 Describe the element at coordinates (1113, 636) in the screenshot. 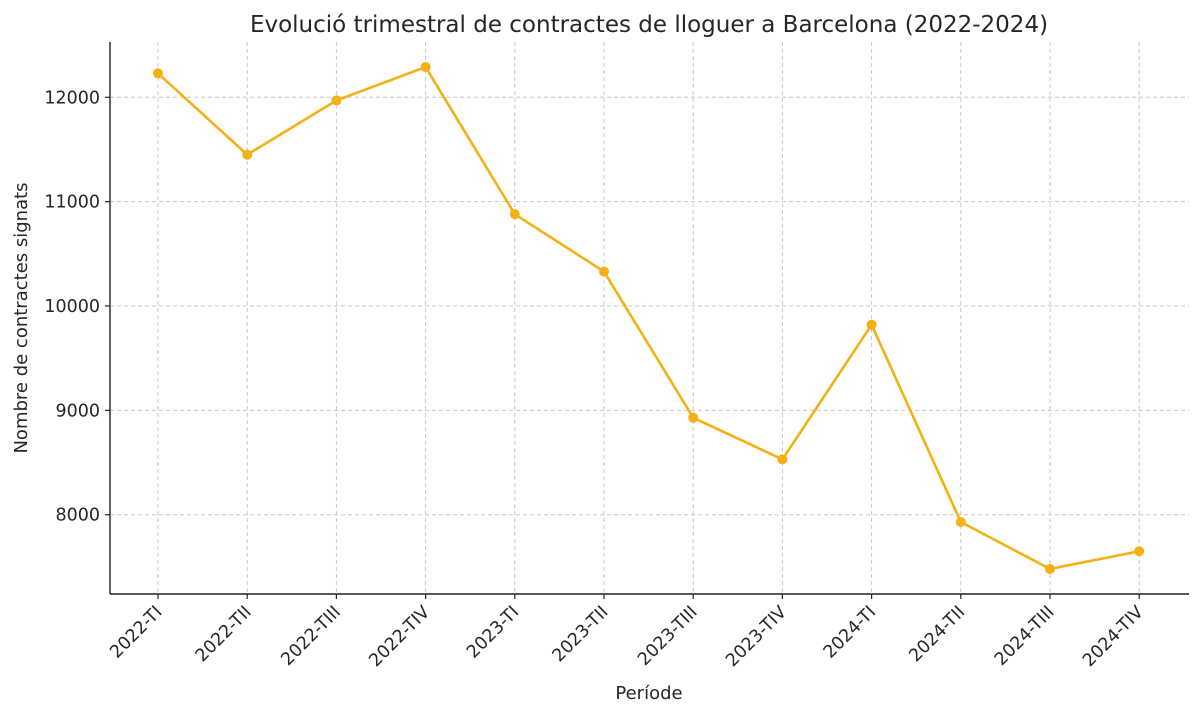

I see `x-tick-label: 2024-TIV` at that location.